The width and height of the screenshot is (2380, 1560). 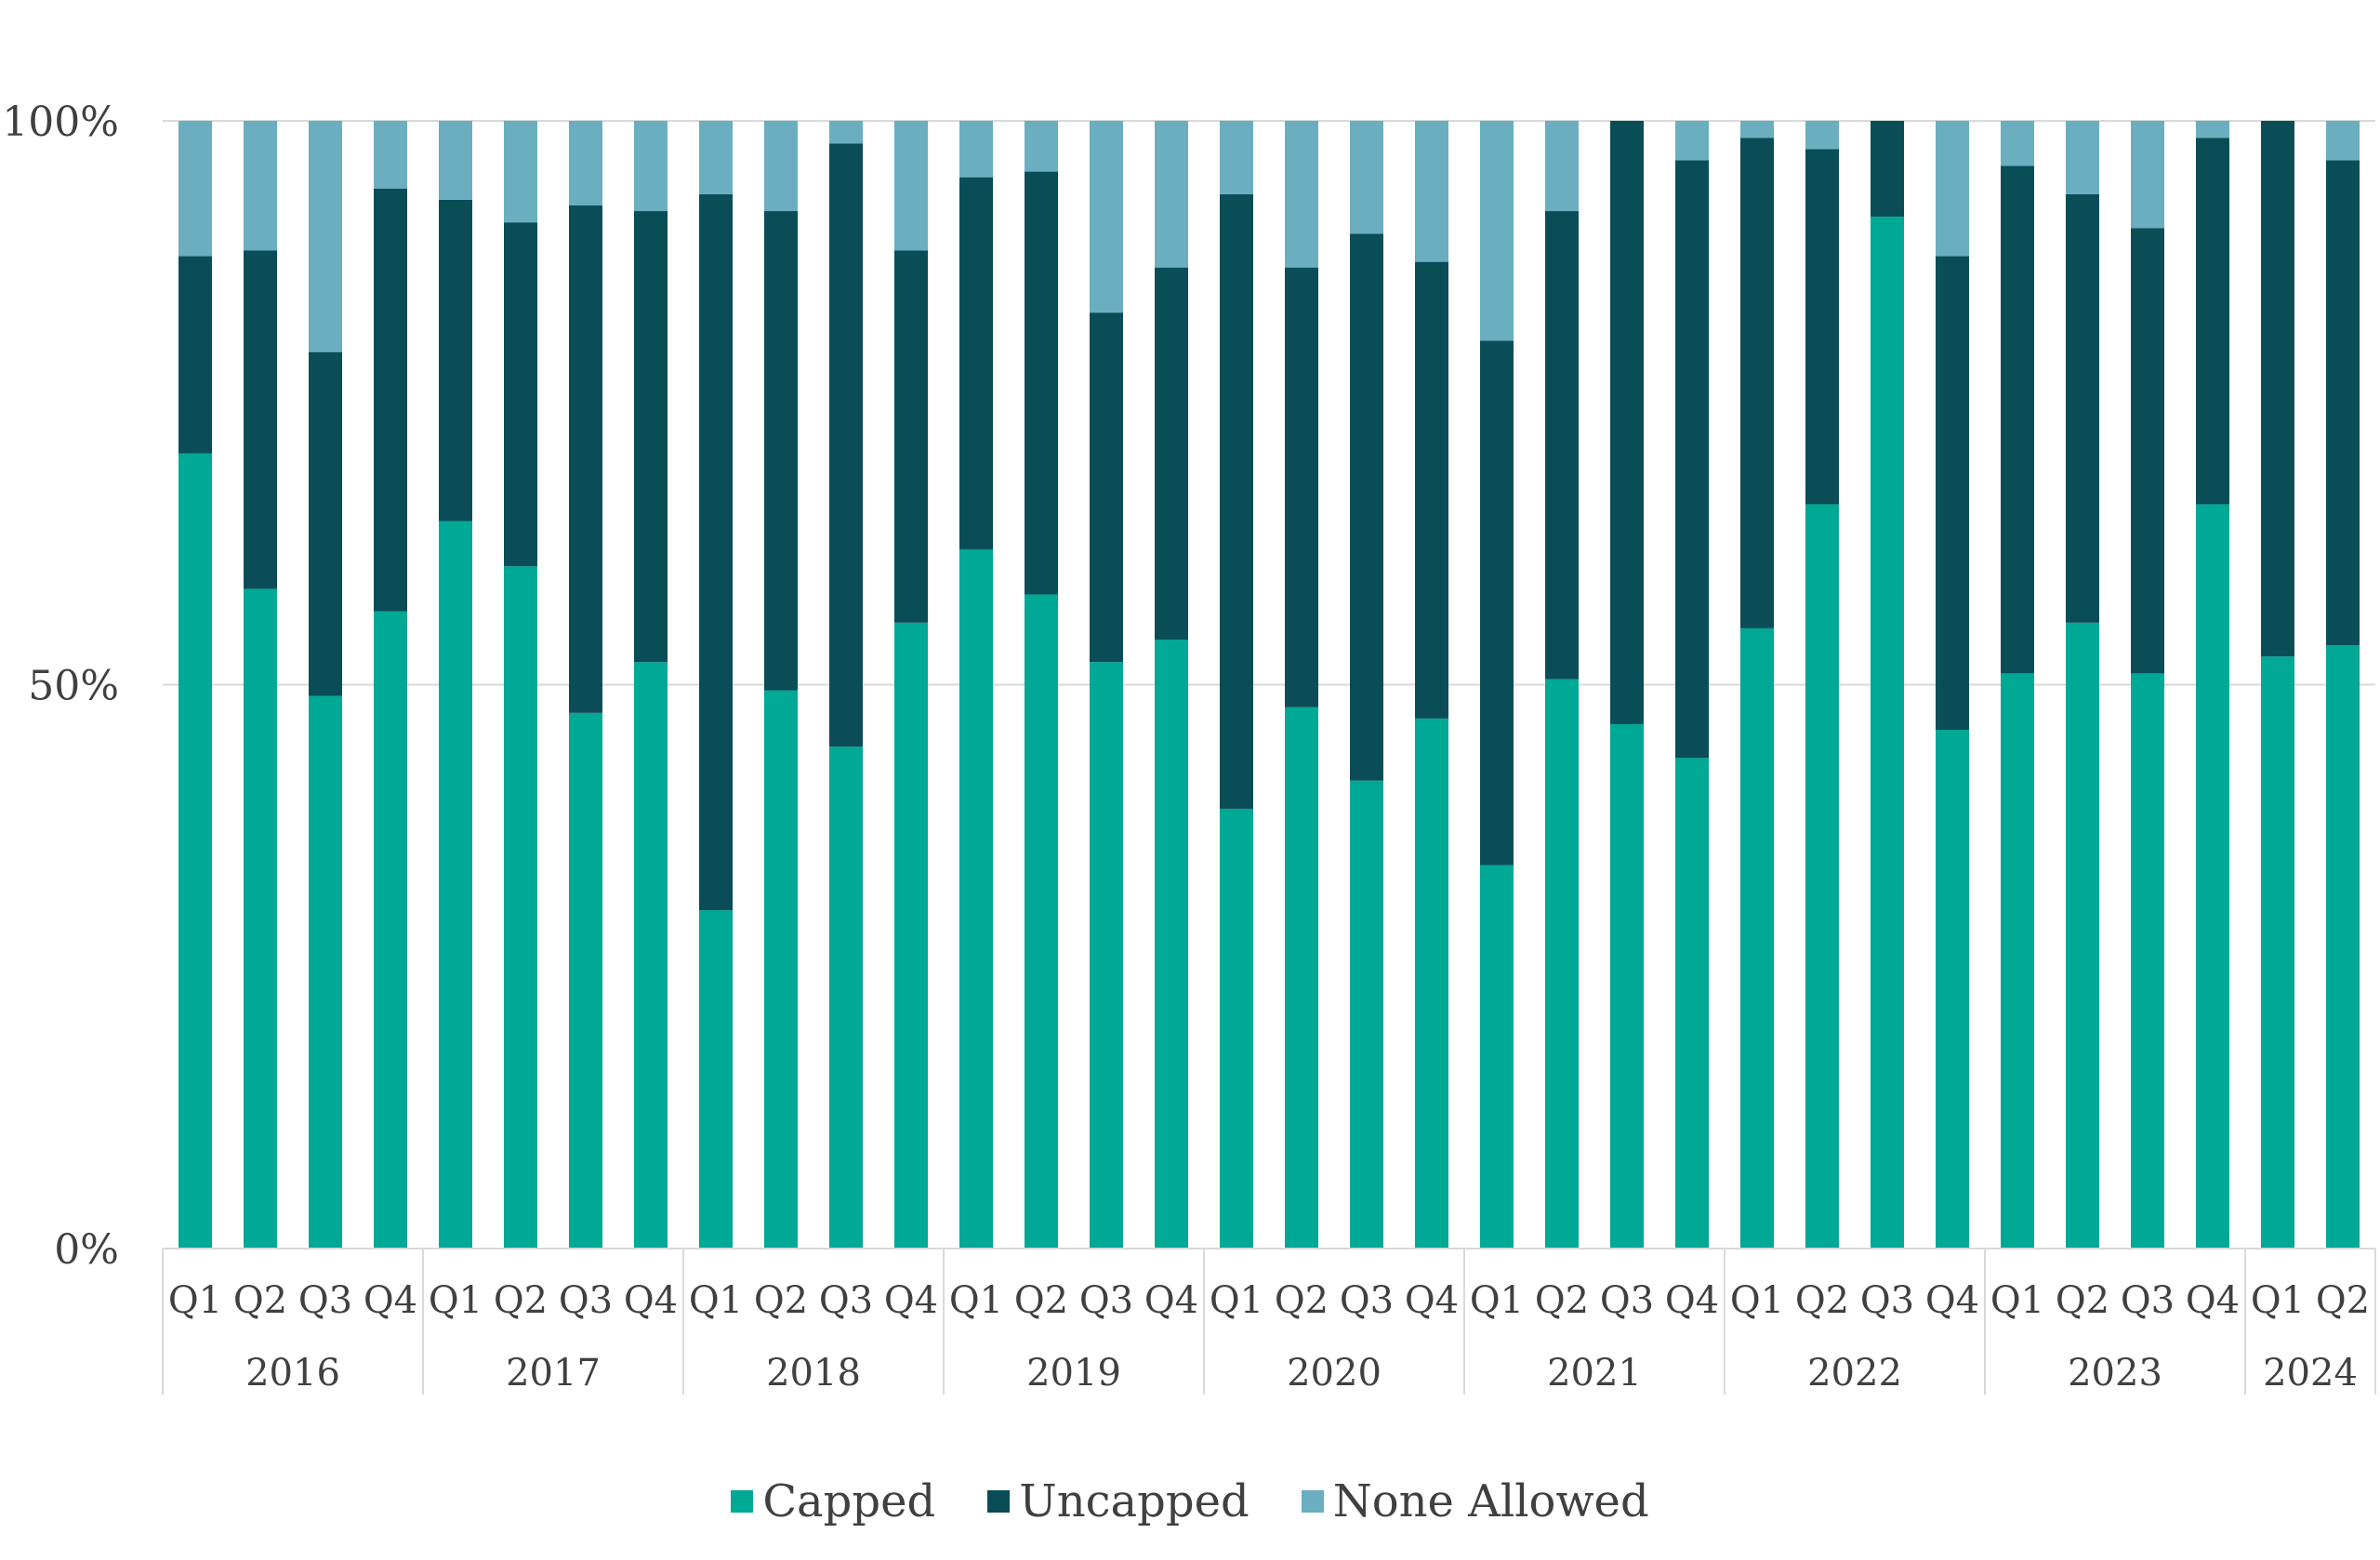 What do you see at coordinates (1490, 1501) in the screenshot?
I see `legend-label-none-allowed: None Allowed` at bounding box center [1490, 1501].